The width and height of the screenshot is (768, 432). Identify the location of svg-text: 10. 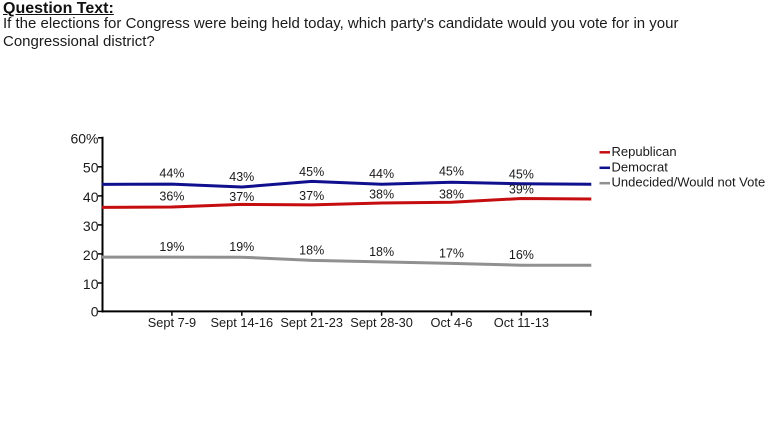
(91, 284).